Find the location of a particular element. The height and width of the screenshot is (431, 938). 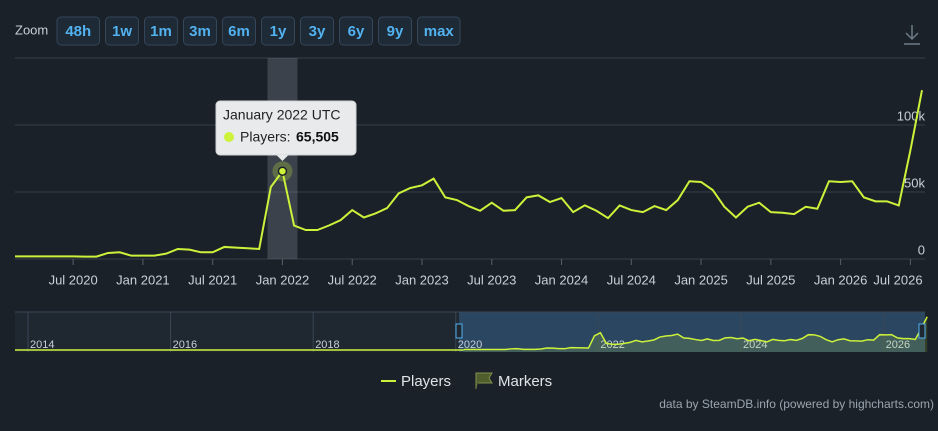

legend-label: Markers is located at coordinates (525, 381).